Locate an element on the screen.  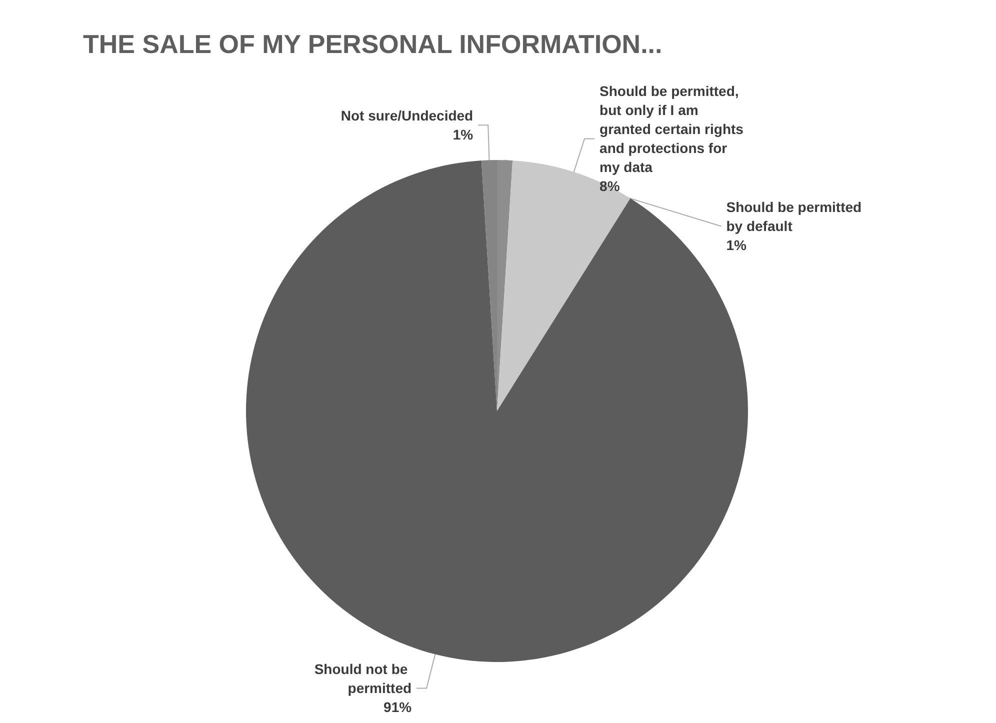
slice-label: Should not be permitted is located at coordinates (363, 678).